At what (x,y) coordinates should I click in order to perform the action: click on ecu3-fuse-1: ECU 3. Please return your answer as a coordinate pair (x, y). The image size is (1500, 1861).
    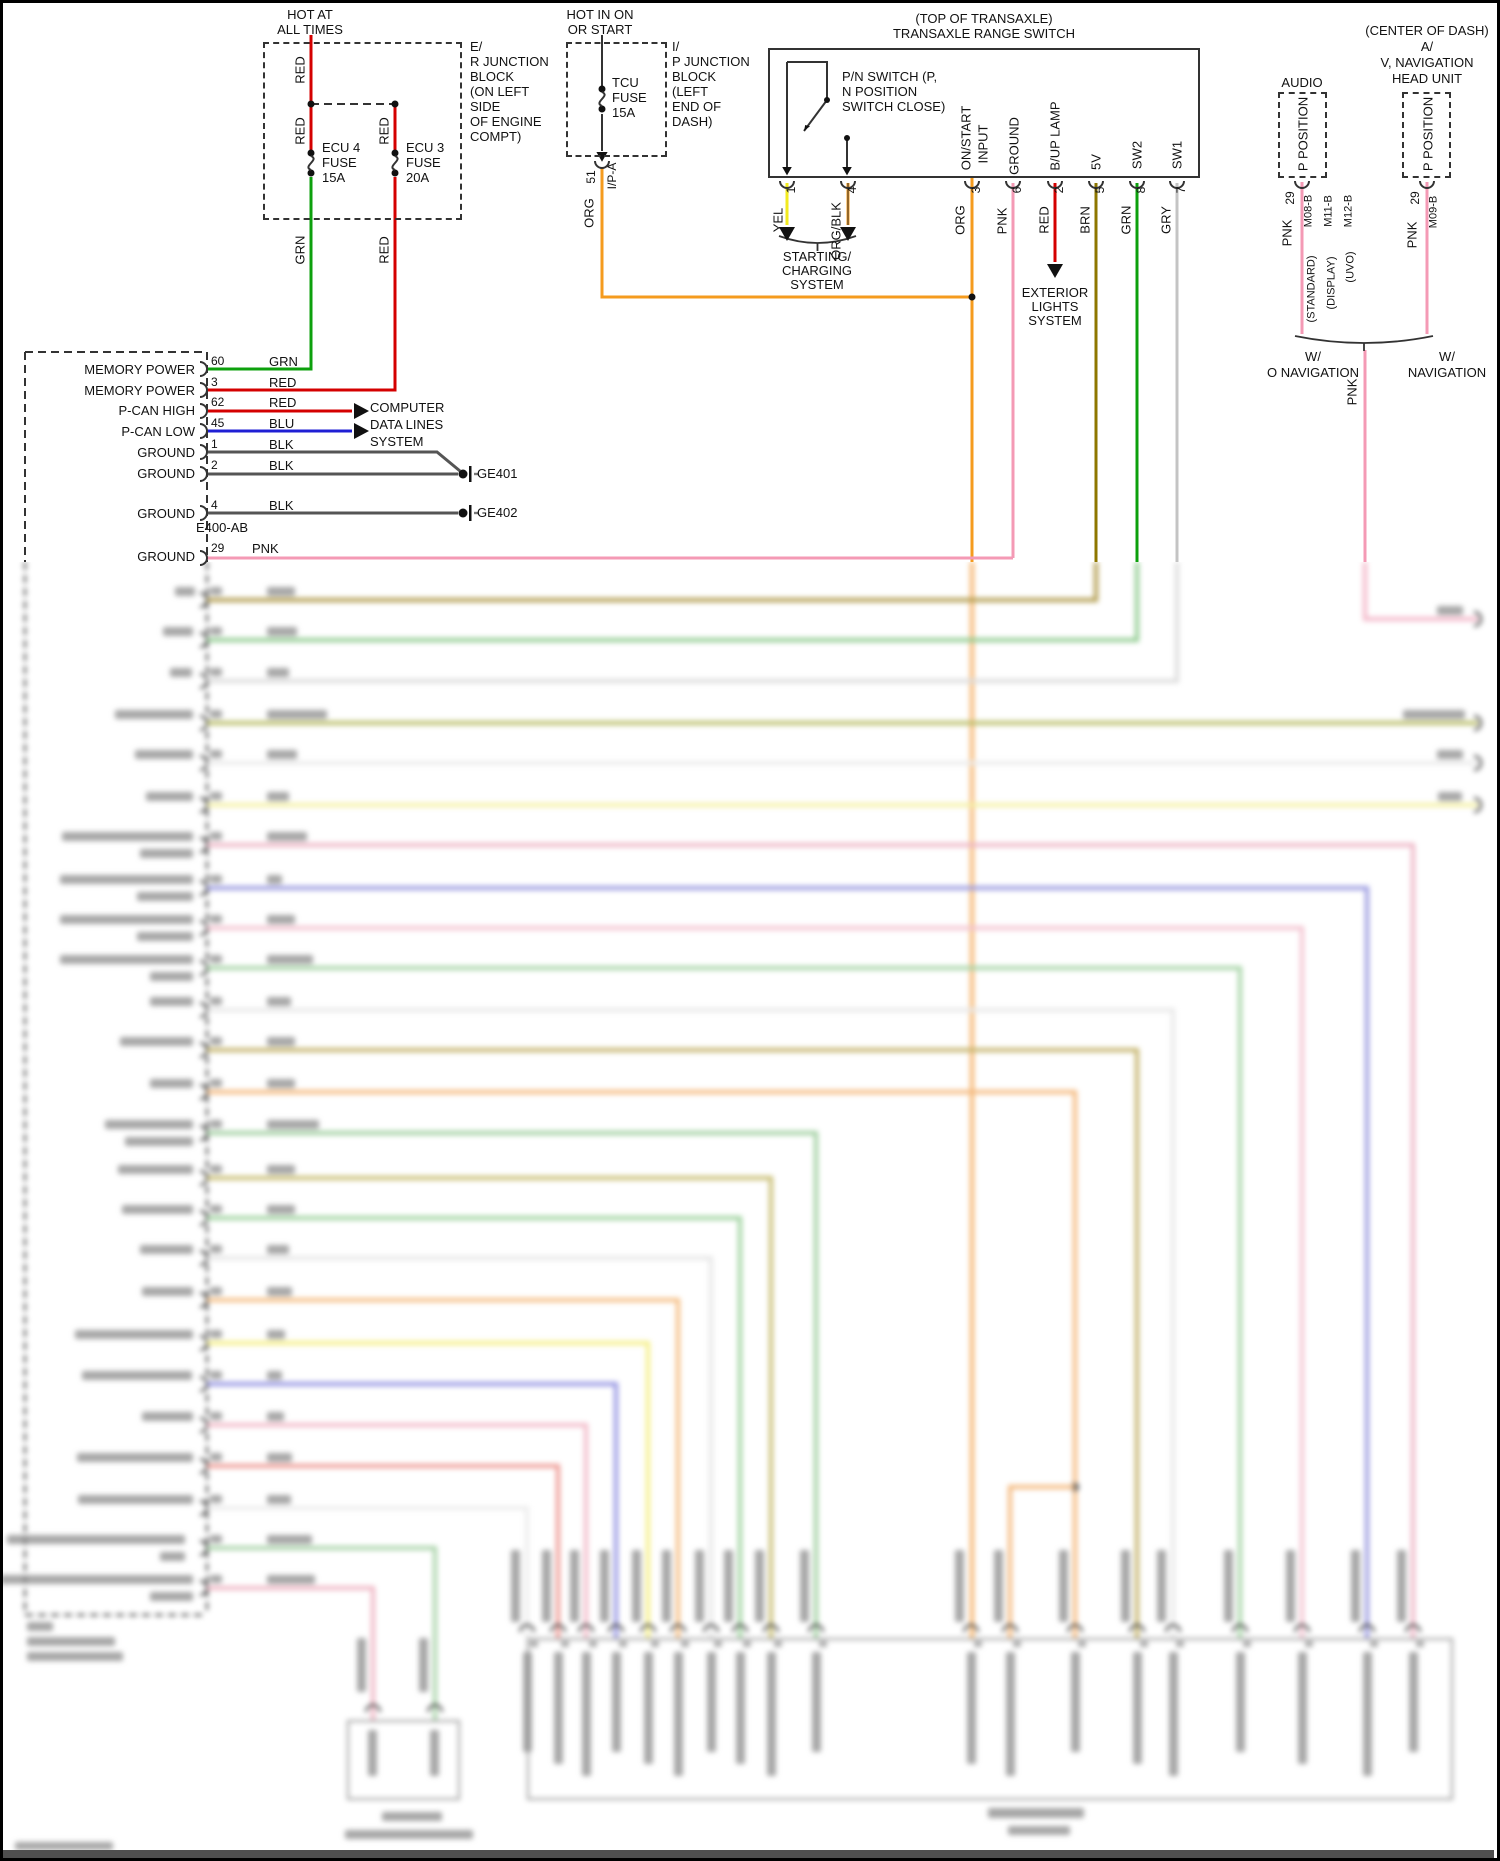
    Looking at the image, I should click on (425, 147).